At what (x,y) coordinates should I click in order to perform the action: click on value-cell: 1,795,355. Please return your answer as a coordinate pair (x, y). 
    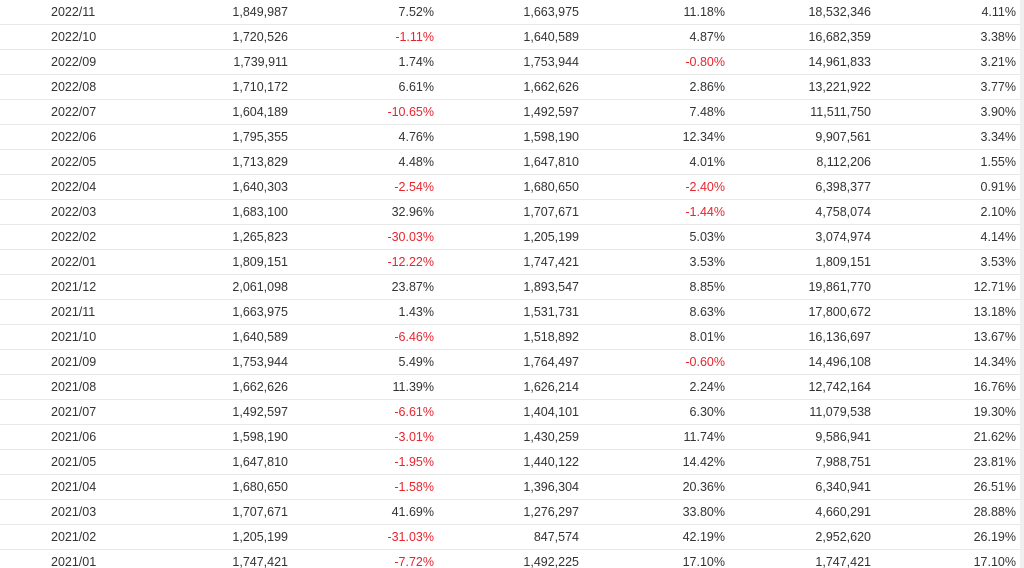
    Looking at the image, I should click on (260, 137).